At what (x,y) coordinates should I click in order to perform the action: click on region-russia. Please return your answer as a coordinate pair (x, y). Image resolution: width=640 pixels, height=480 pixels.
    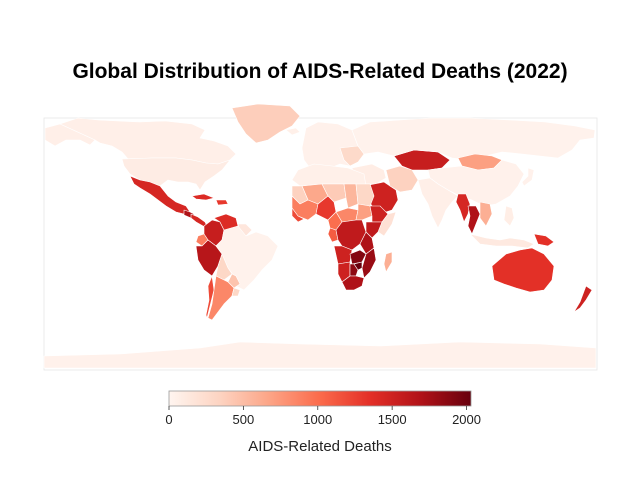
    Looking at the image, I should click on (473, 139).